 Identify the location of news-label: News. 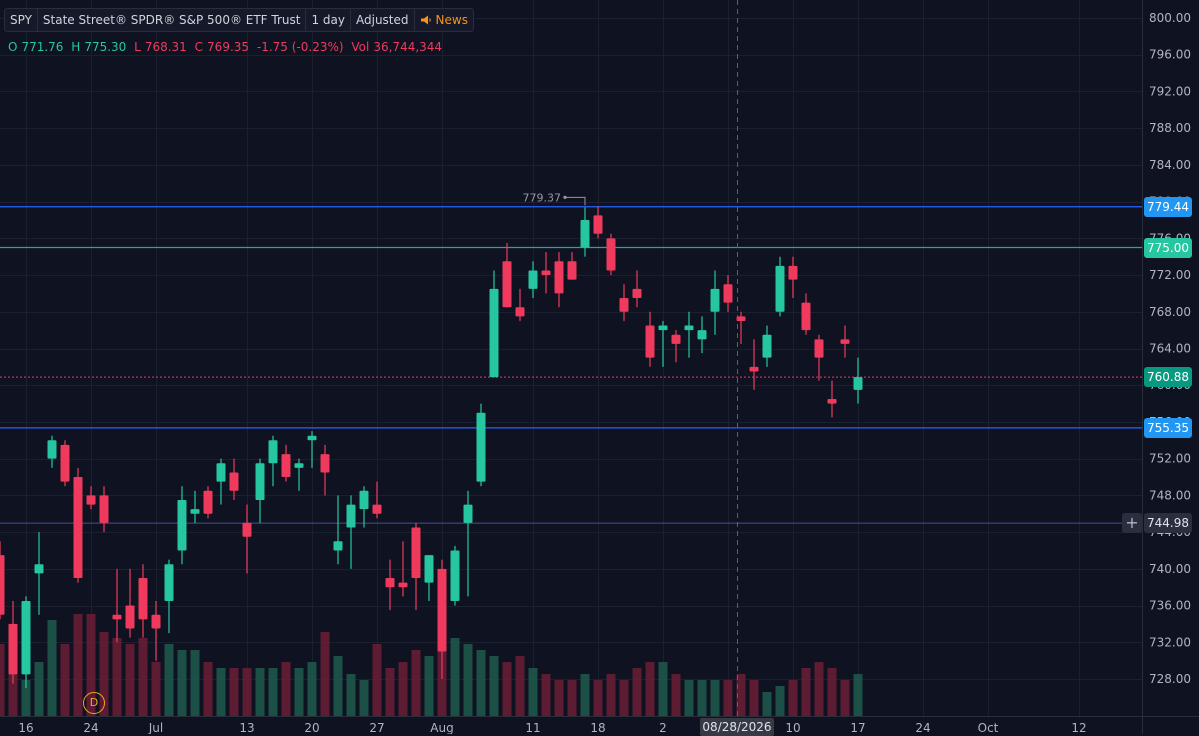
(451, 20).